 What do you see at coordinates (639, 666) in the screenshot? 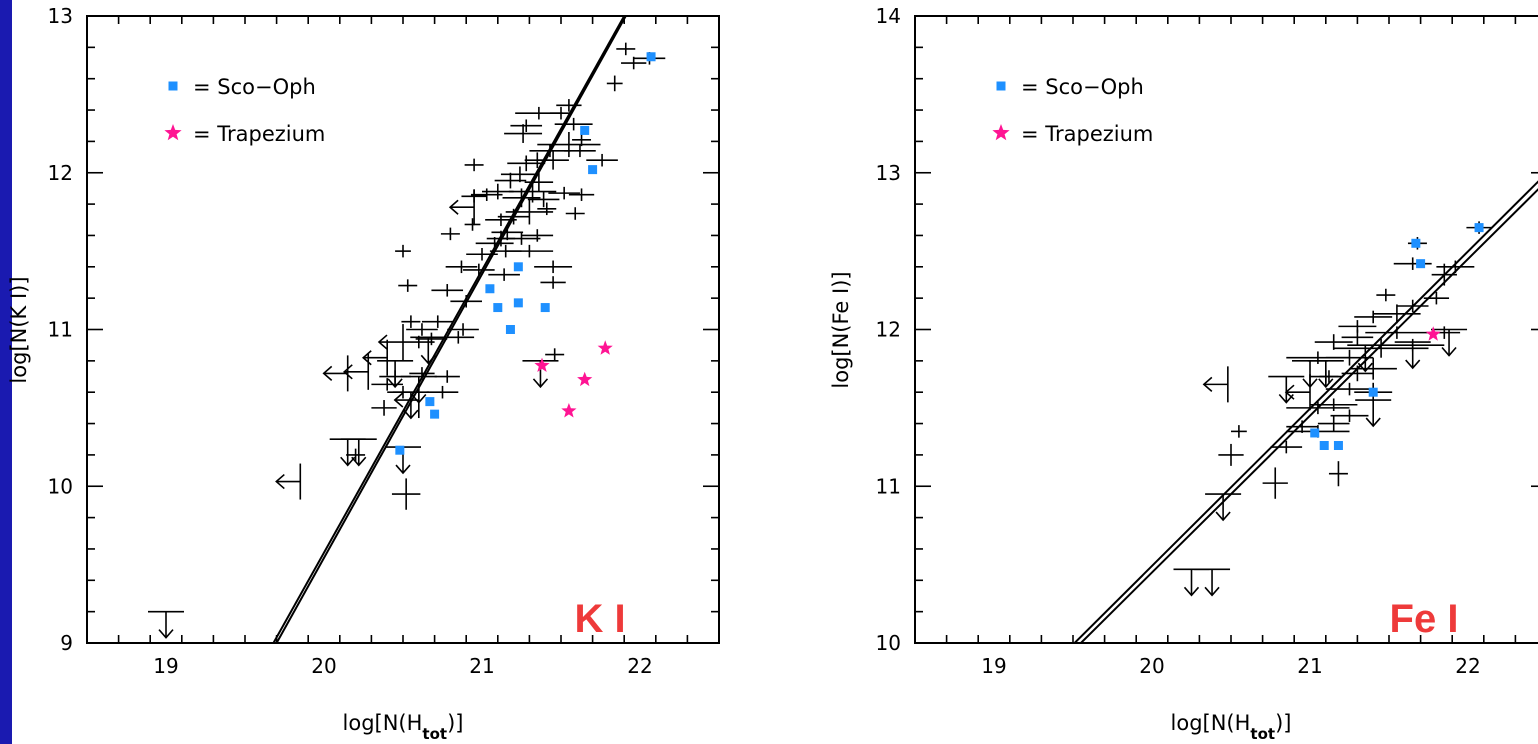
I see `x-tick-label: 22` at bounding box center [639, 666].